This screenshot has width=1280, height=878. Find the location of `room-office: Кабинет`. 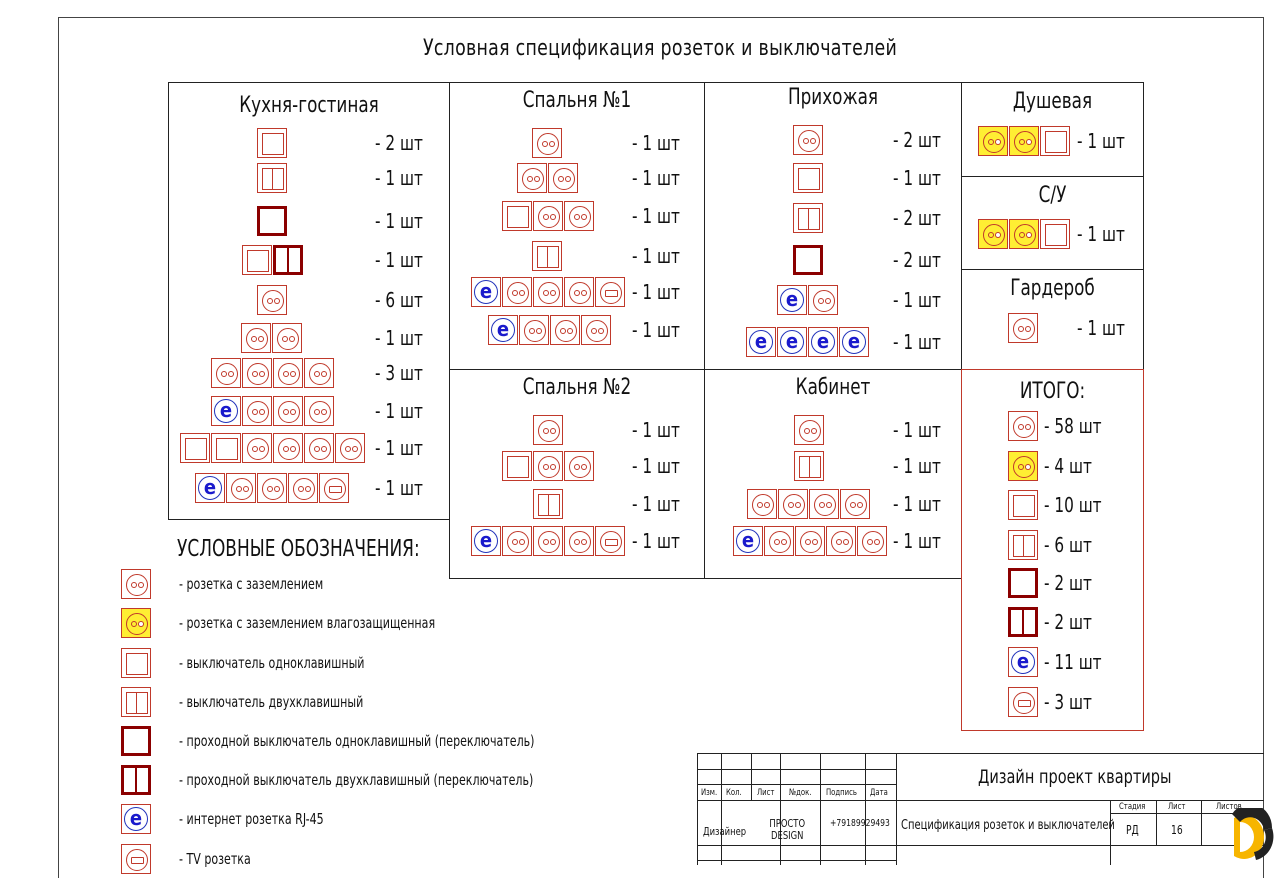

room-office: Кабинет is located at coordinates (833, 474).